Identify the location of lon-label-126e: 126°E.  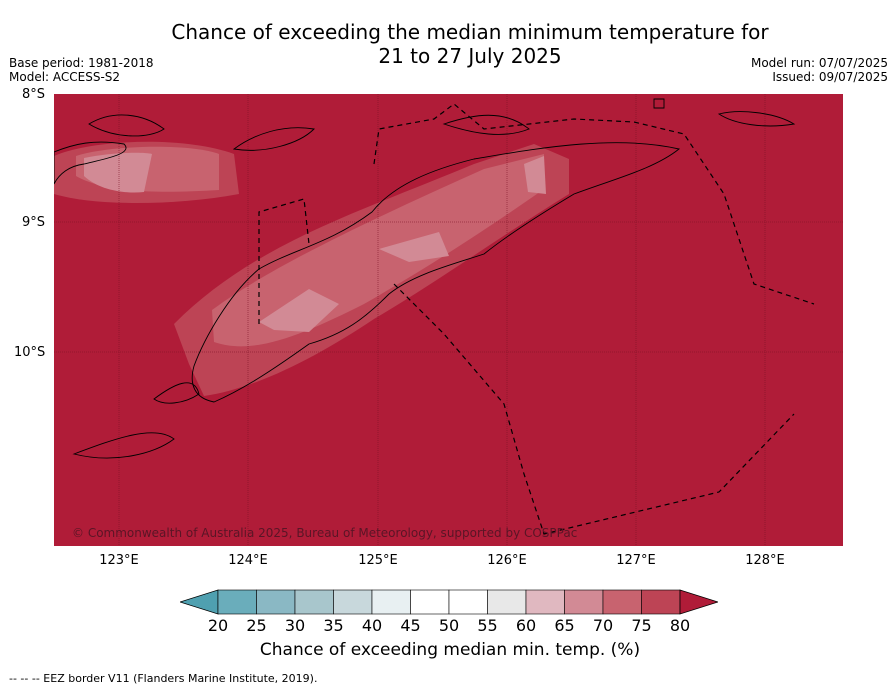
(507, 560).